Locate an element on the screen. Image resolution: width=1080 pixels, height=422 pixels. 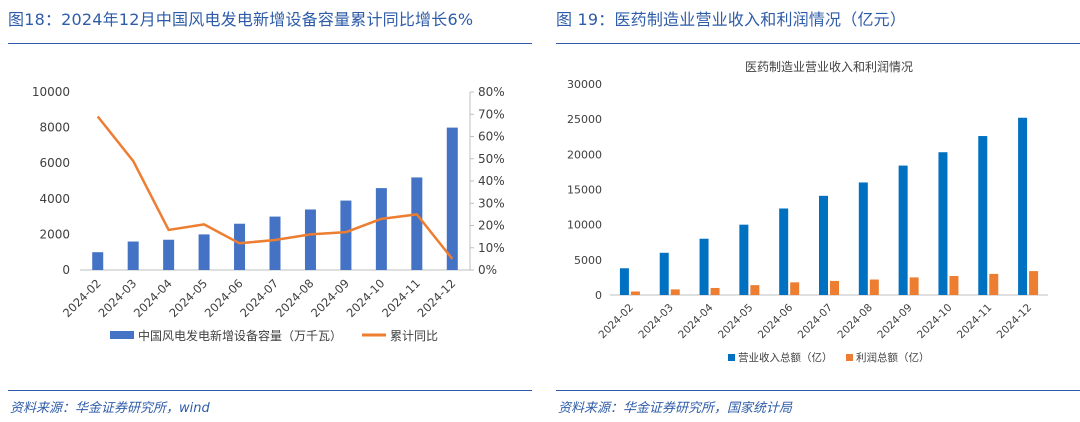
y-tick-label: 10000 is located at coordinates (584, 225).